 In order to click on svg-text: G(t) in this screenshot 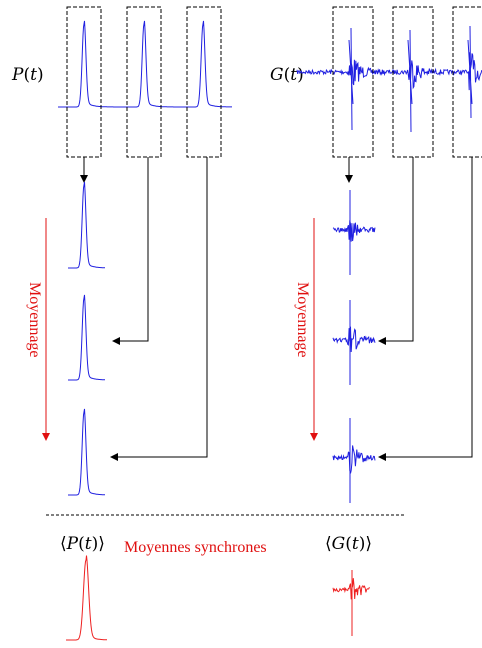, I will do `click(287, 75)`.